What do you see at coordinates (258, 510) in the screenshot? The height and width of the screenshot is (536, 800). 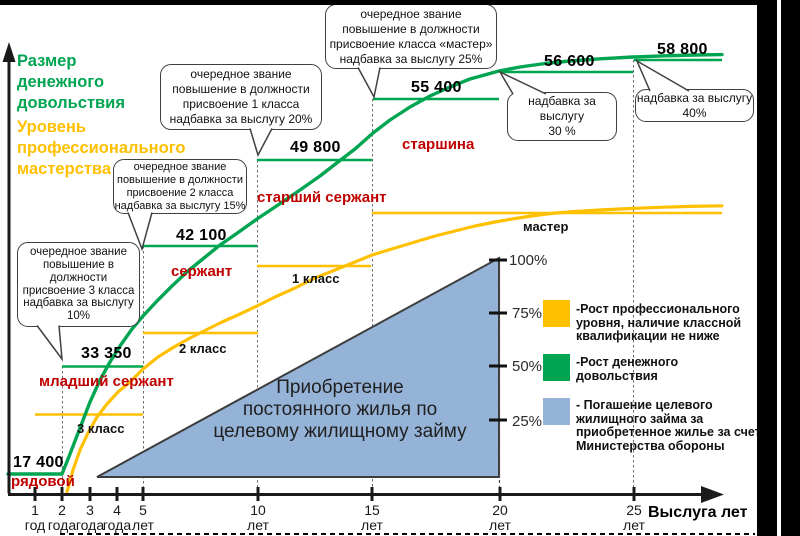 I see `xtick-10-num: 10` at bounding box center [258, 510].